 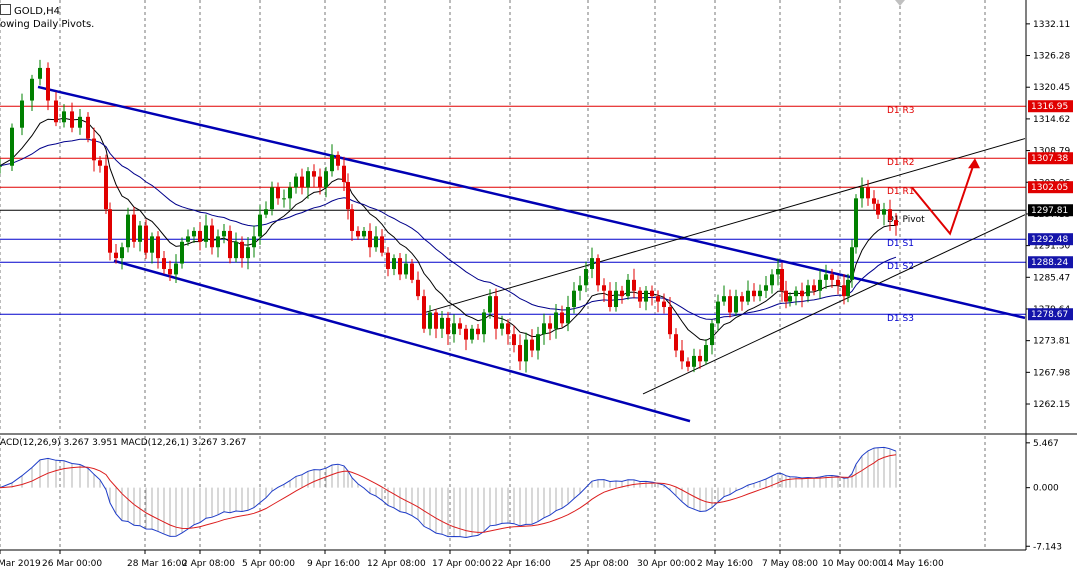 What do you see at coordinates (900, 3) in the screenshot?
I see `shift-marker-icon` at bounding box center [900, 3].